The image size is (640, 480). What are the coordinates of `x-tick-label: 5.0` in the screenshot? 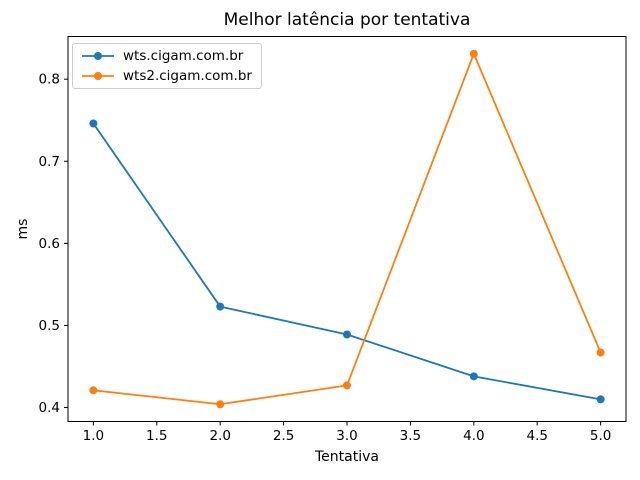 It's located at (600, 436).